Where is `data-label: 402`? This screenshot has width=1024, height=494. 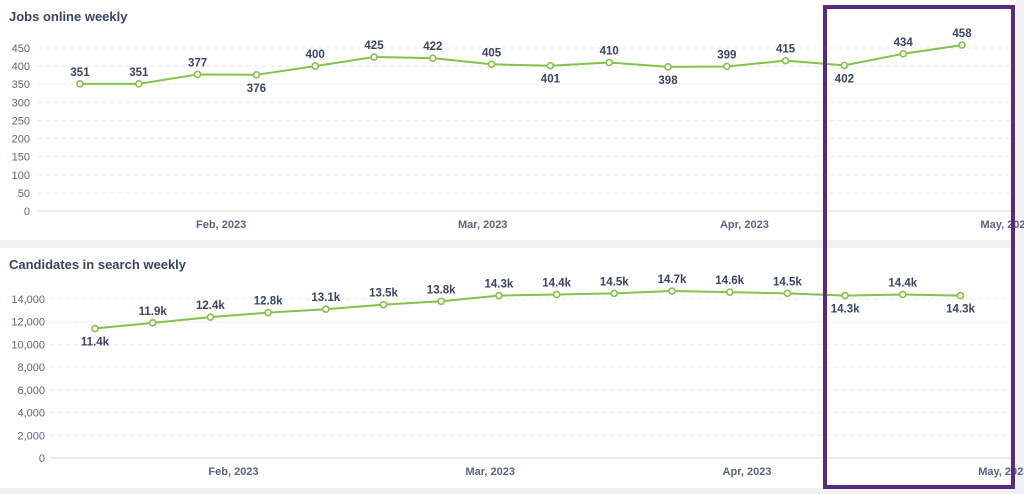 data-label: 402 is located at coordinates (844, 79).